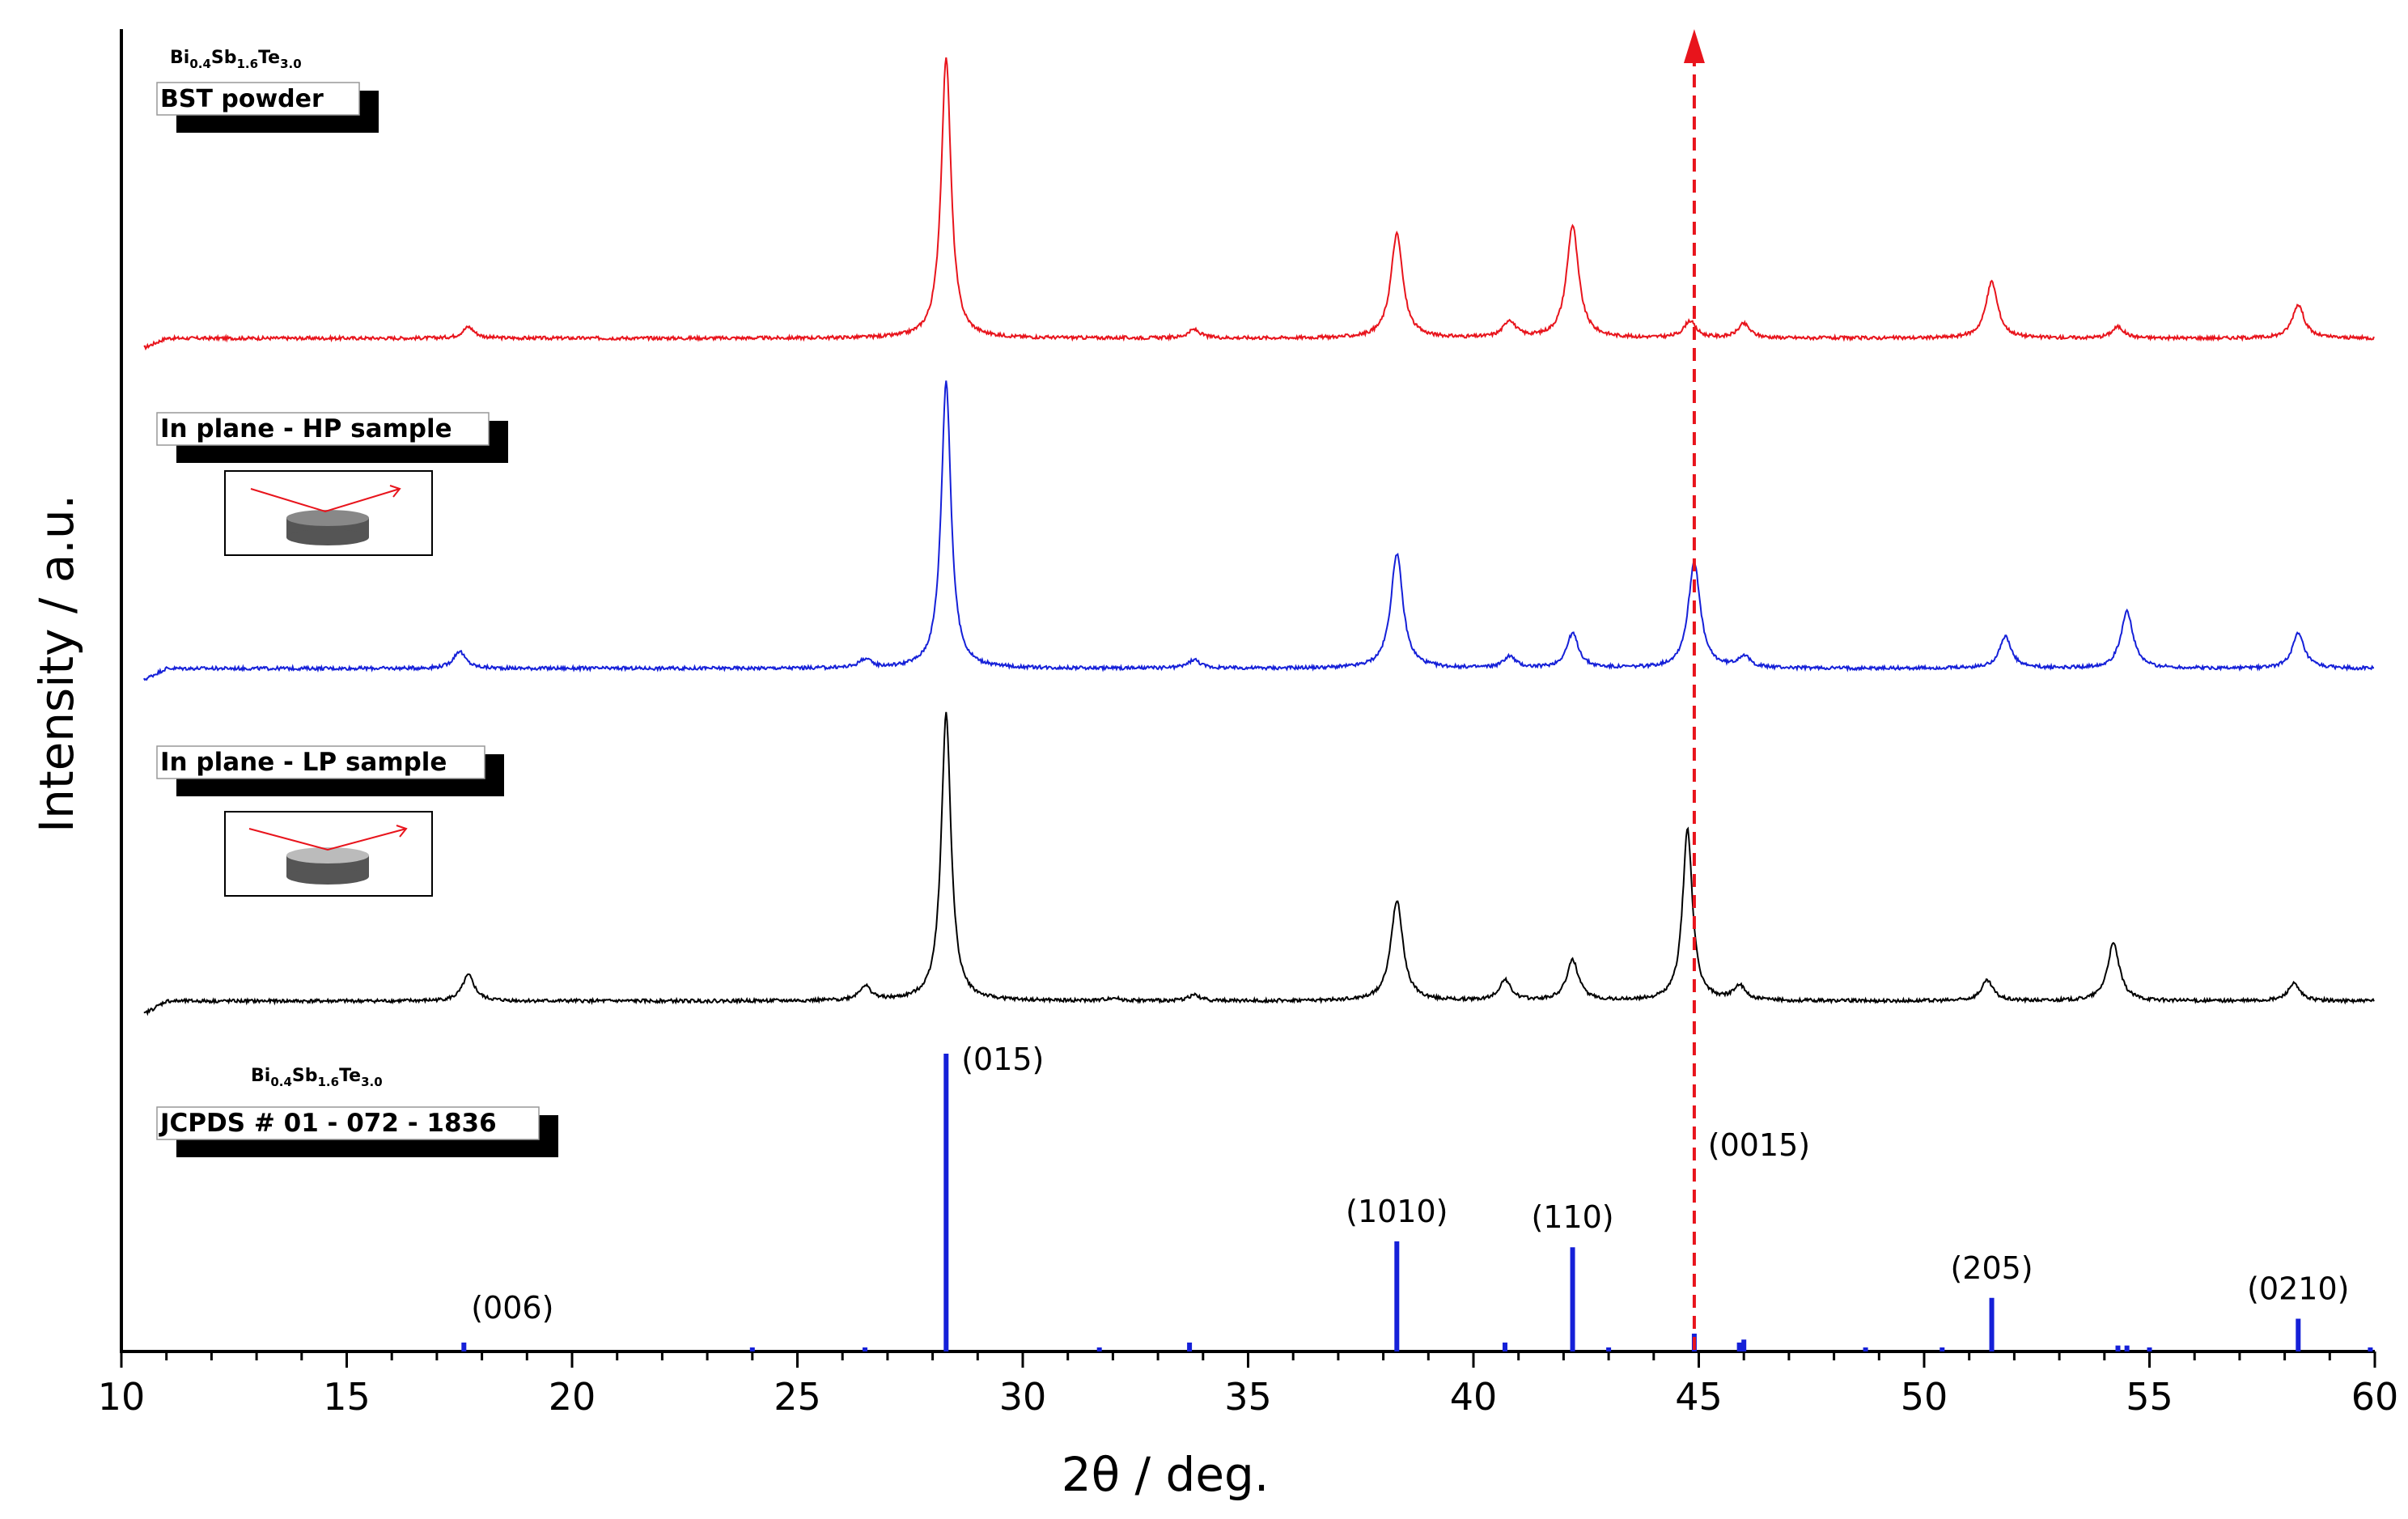  I want to click on x-tick-label: 50, so click(1925, 1397).